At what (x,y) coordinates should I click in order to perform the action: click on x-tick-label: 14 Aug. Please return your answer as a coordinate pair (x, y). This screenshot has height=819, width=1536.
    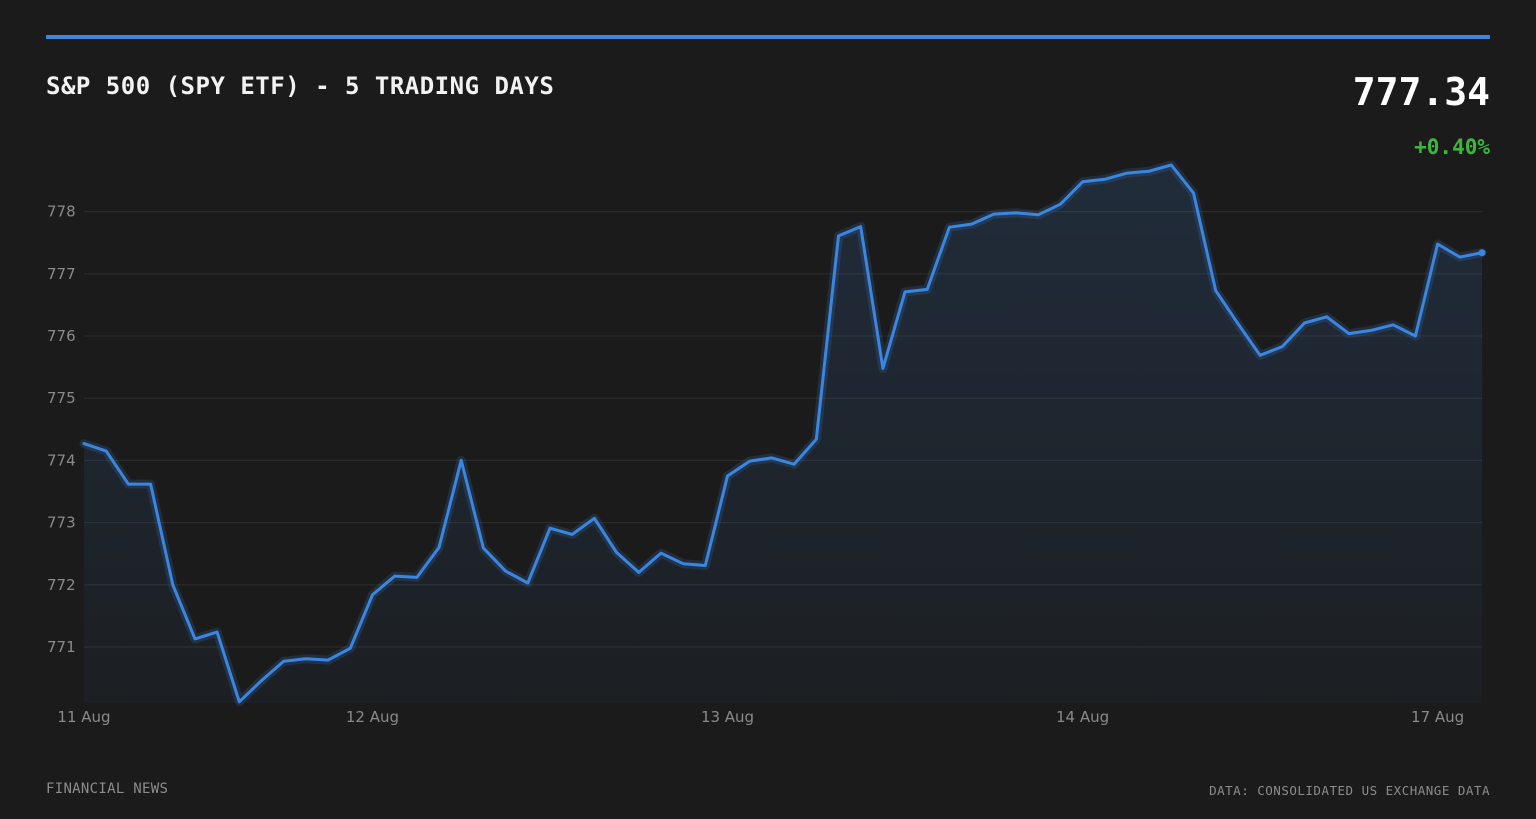
    Looking at the image, I should click on (1082, 717).